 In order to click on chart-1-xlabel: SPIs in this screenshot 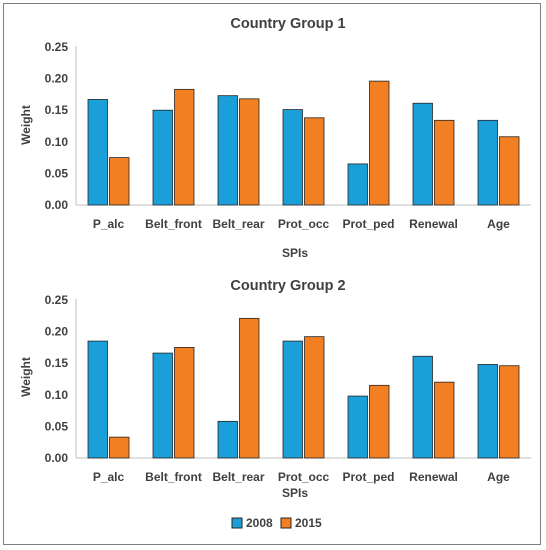, I will do `click(295, 253)`.